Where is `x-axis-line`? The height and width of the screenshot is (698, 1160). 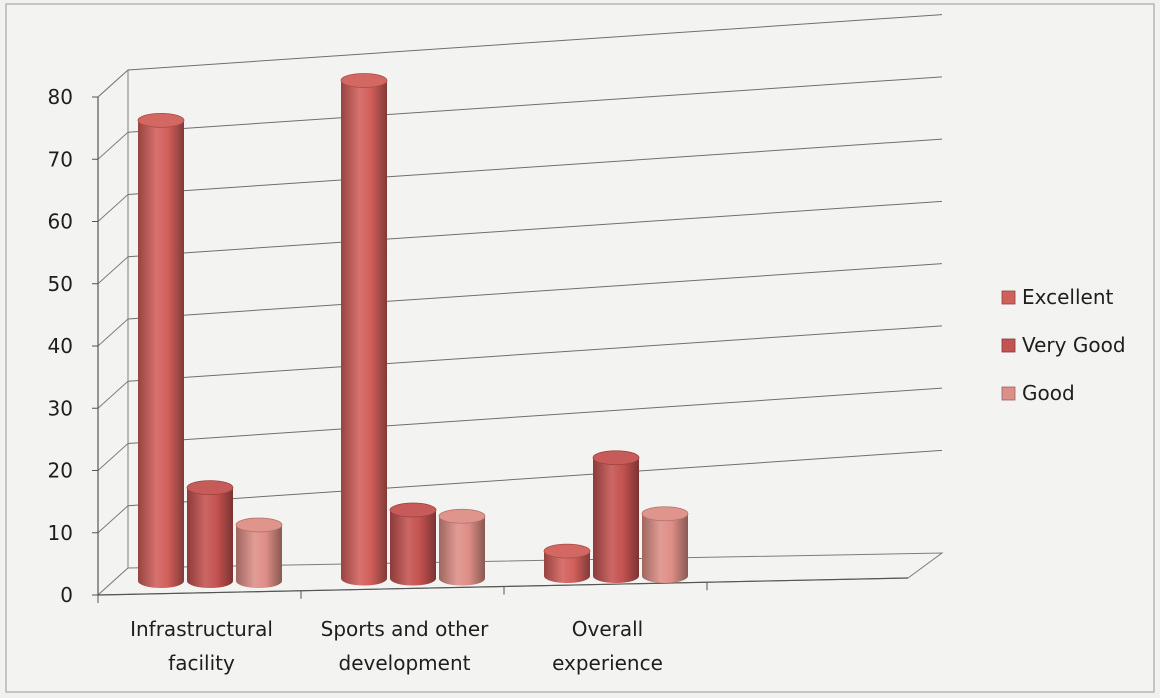
x-axis-line is located at coordinates (503, 586).